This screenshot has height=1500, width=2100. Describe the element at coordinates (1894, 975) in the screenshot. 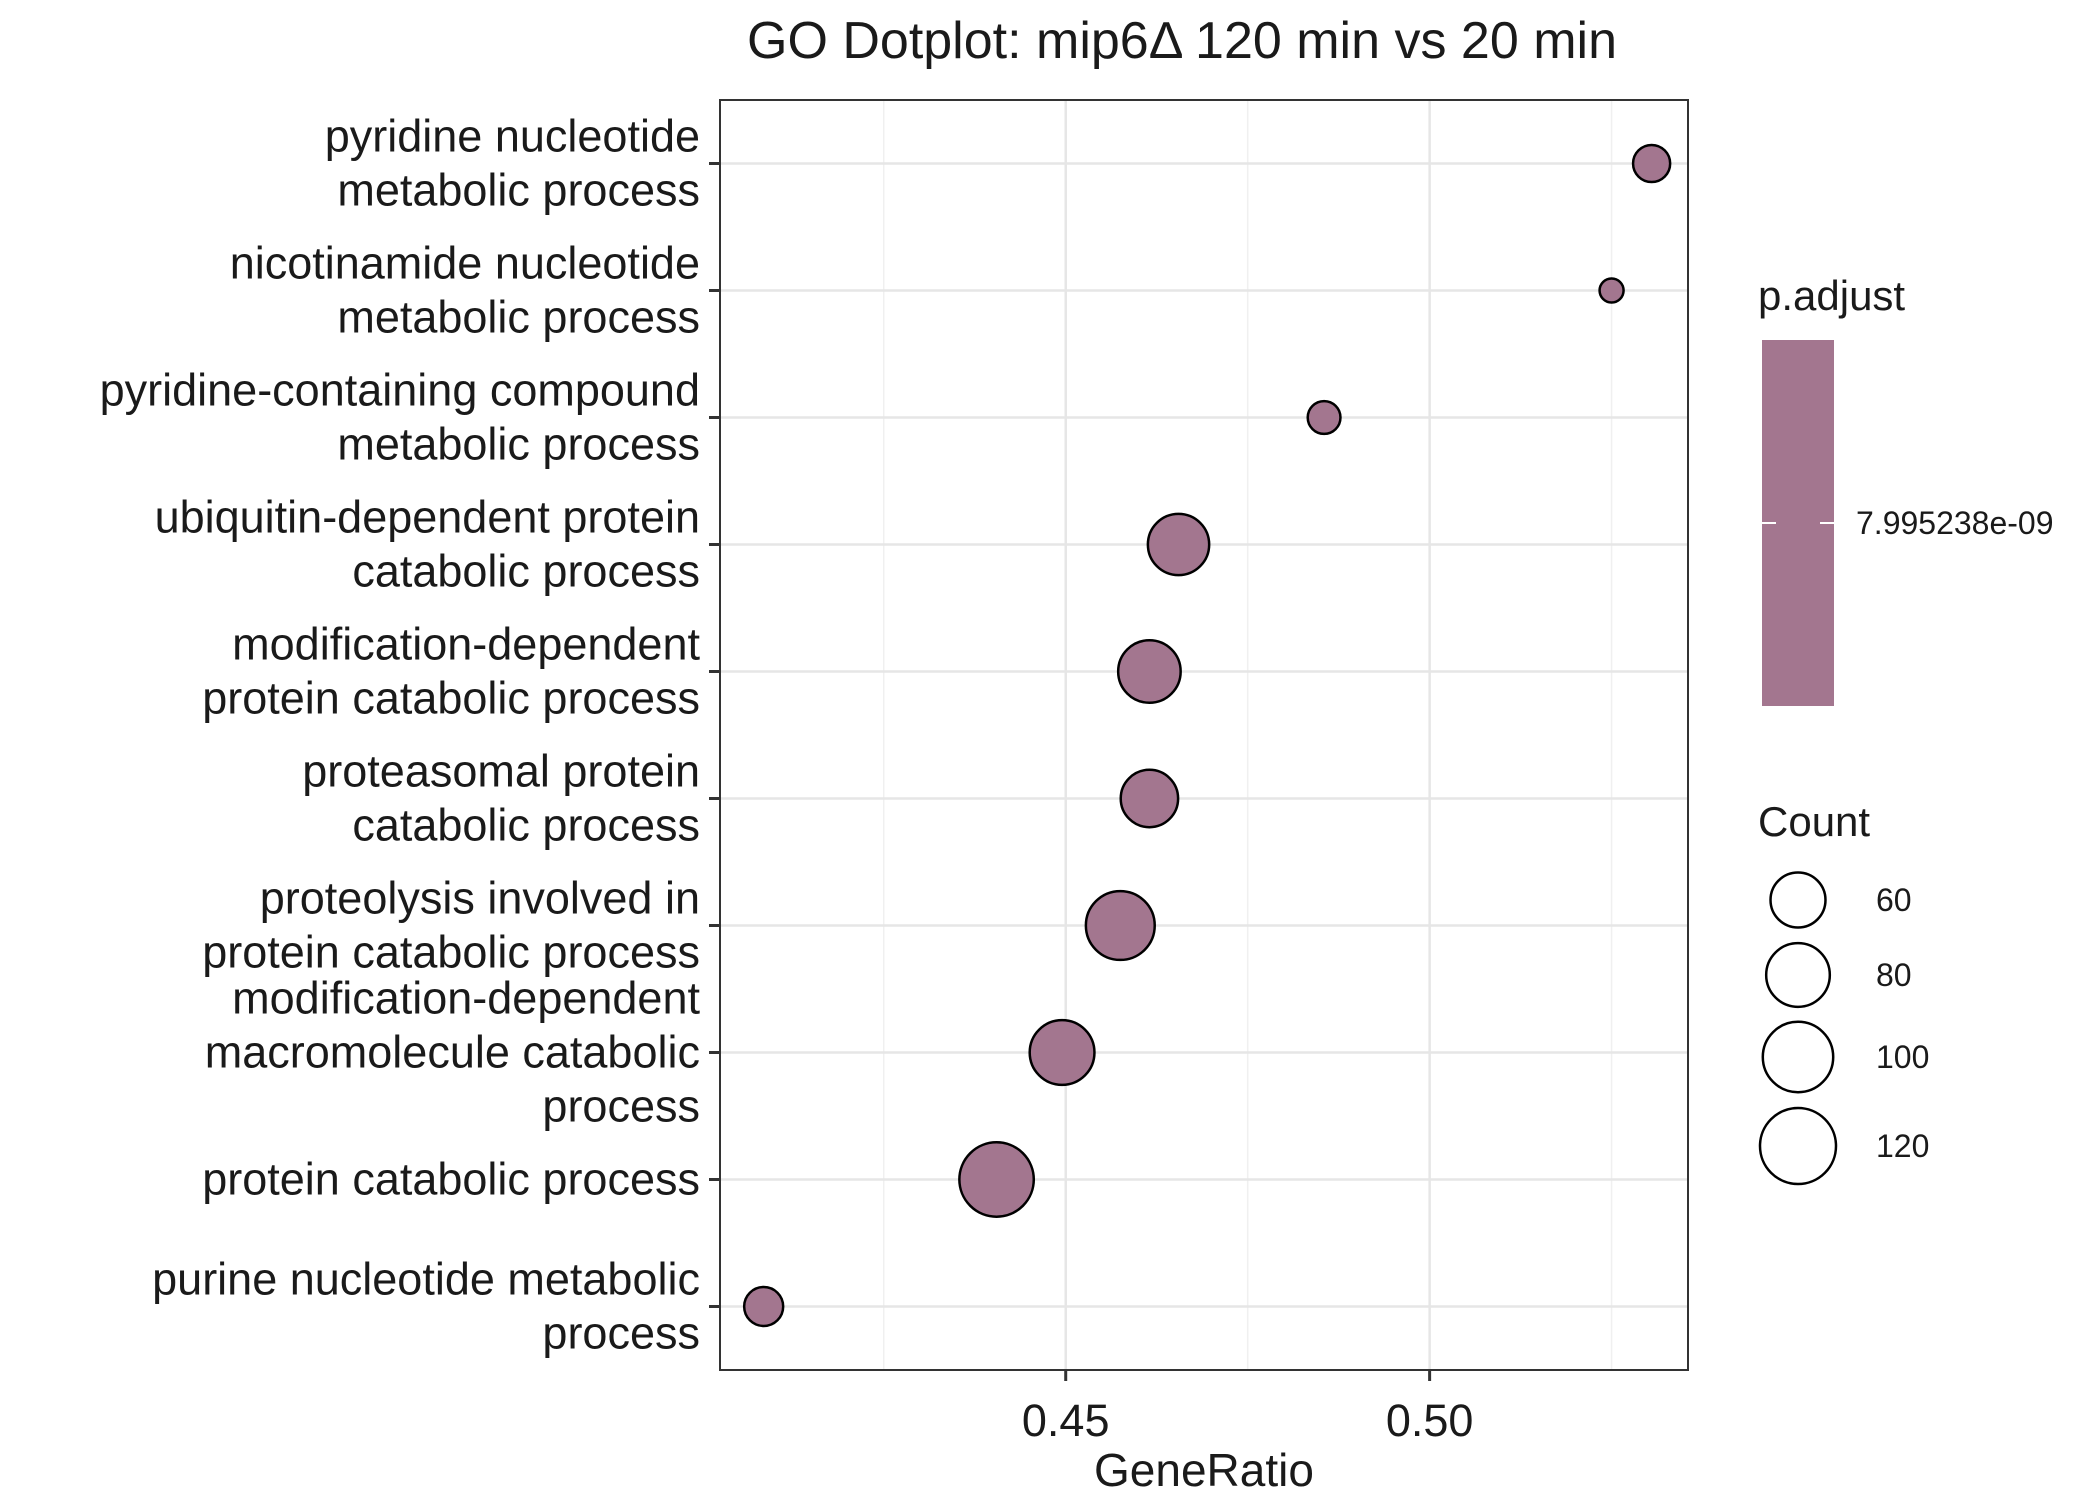

I see `legend-size-label: 80` at that location.